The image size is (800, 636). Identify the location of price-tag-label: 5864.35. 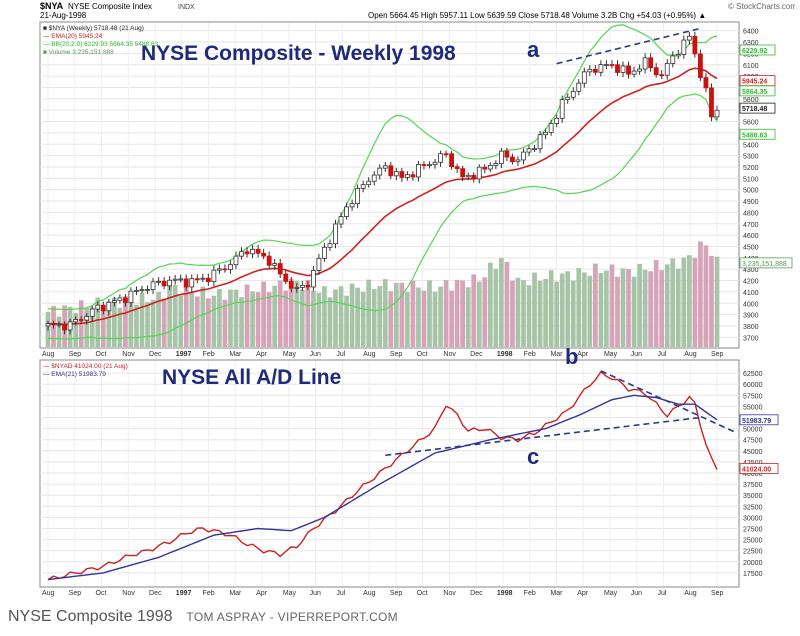
(754, 92).